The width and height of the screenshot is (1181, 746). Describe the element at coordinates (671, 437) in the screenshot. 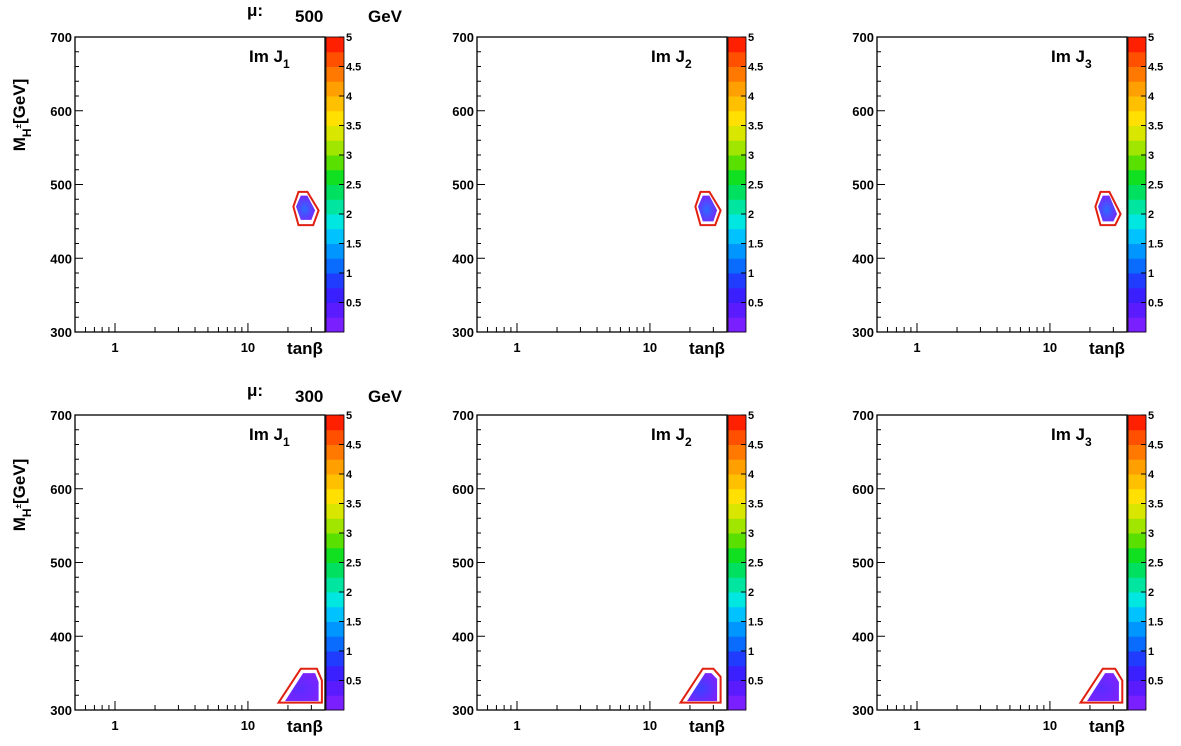

I see `panel-title: Im J2` at that location.